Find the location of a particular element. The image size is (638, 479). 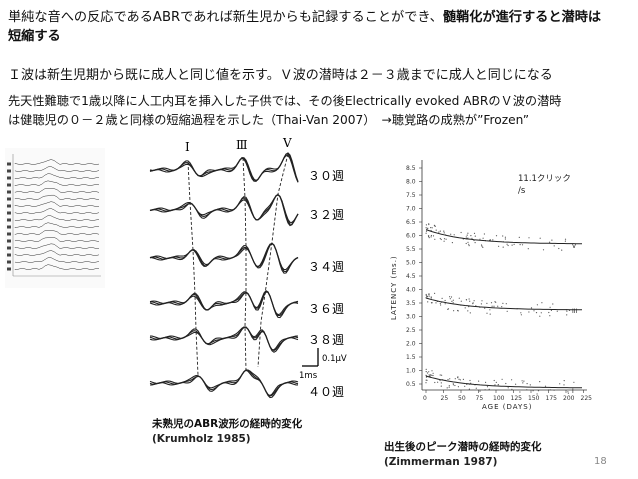

latency-trend-curve is located at coordinates (504, 382).